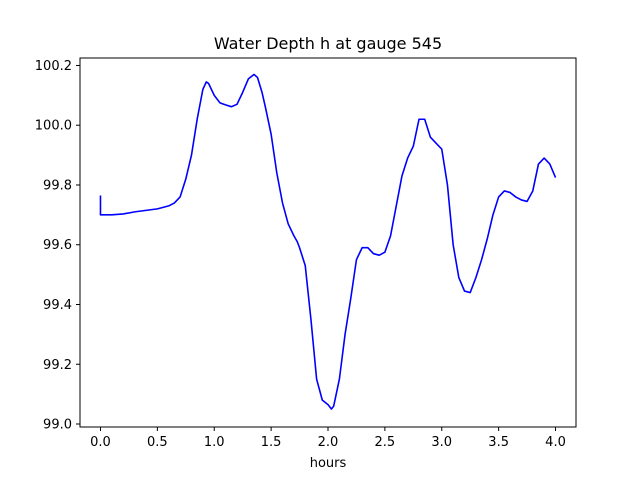 The height and width of the screenshot is (480, 640). What do you see at coordinates (271, 442) in the screenshot?
I see `x-tick-label: 1.5` at bounding box center [271, 442].